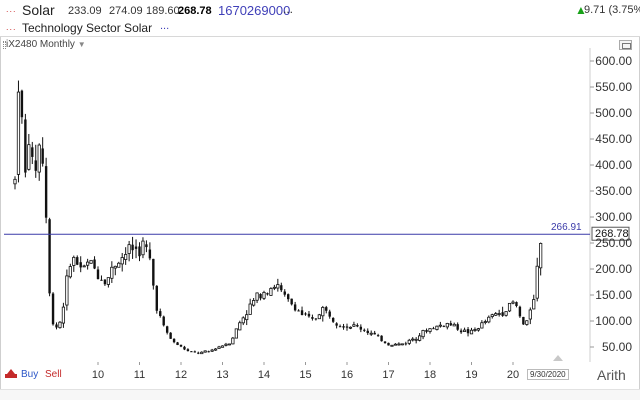 The width and height of the screenshot is (640, 400). What do you see at coordinates (181, 375) in the screenshot?
I see `x-tick-label: 12` at bounding box center [181, 375].